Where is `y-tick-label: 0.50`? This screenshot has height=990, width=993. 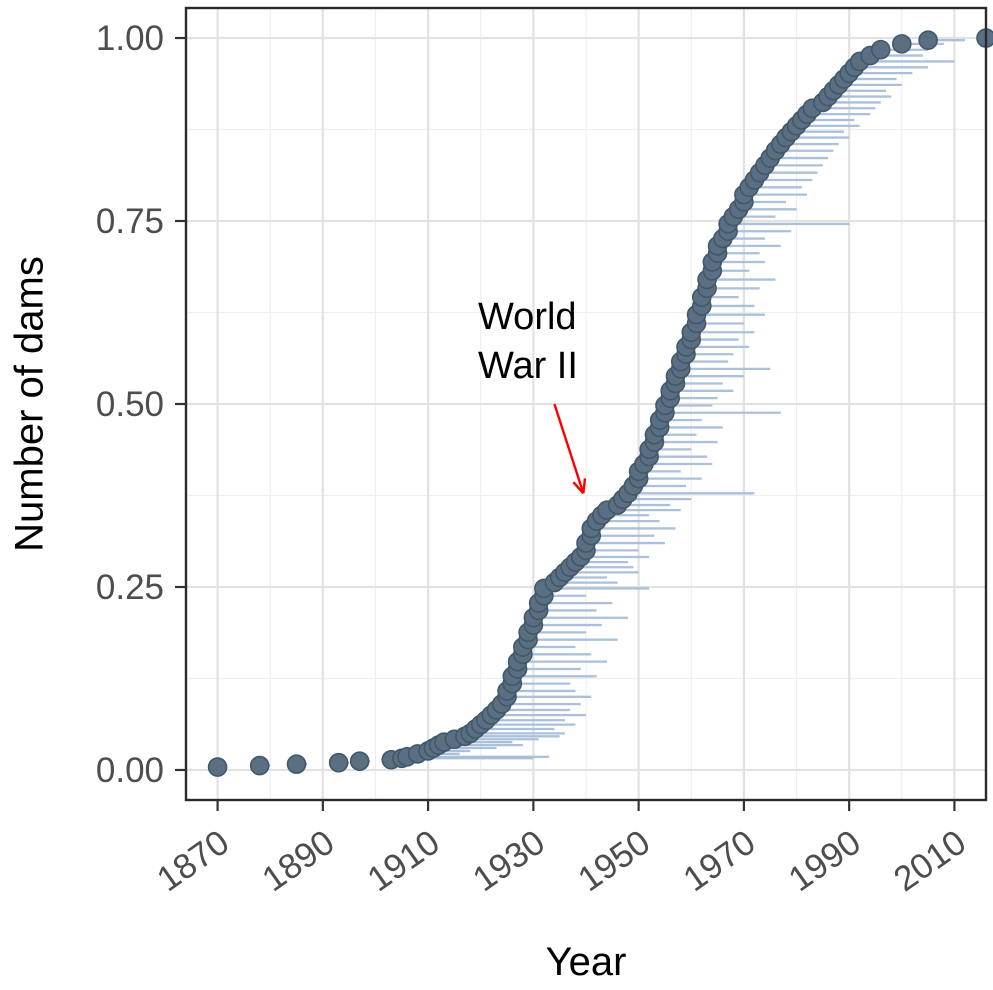
y-tick-label: 0.50 is located at coordinates (130, 404).